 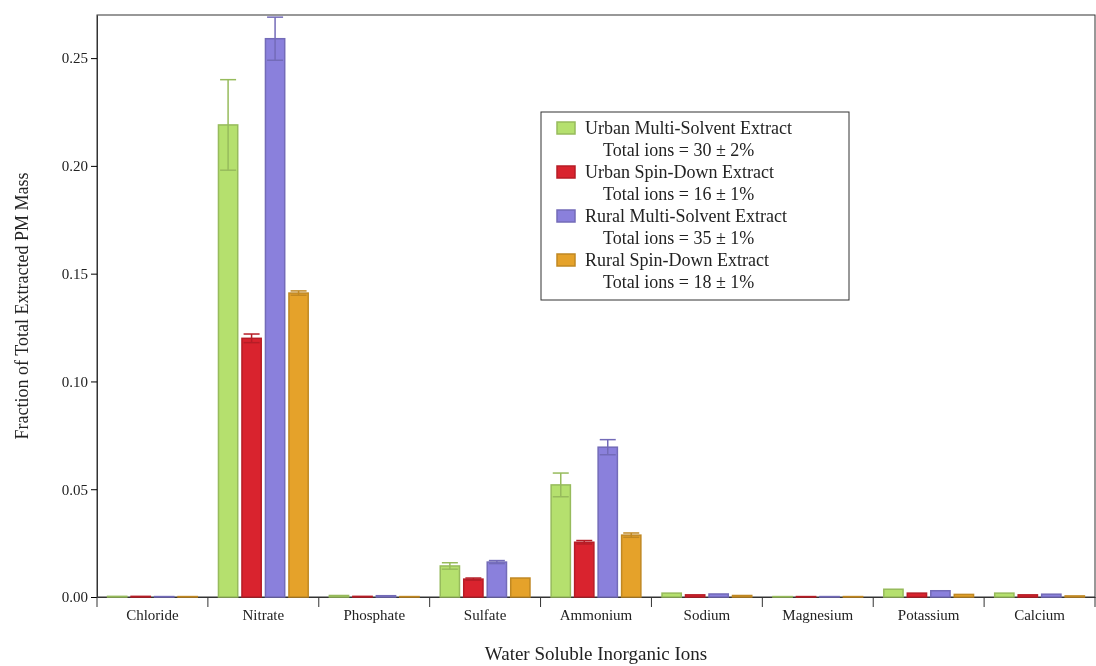 I want to click on x-tick-label: Sodium, so click(x=707, y=614).